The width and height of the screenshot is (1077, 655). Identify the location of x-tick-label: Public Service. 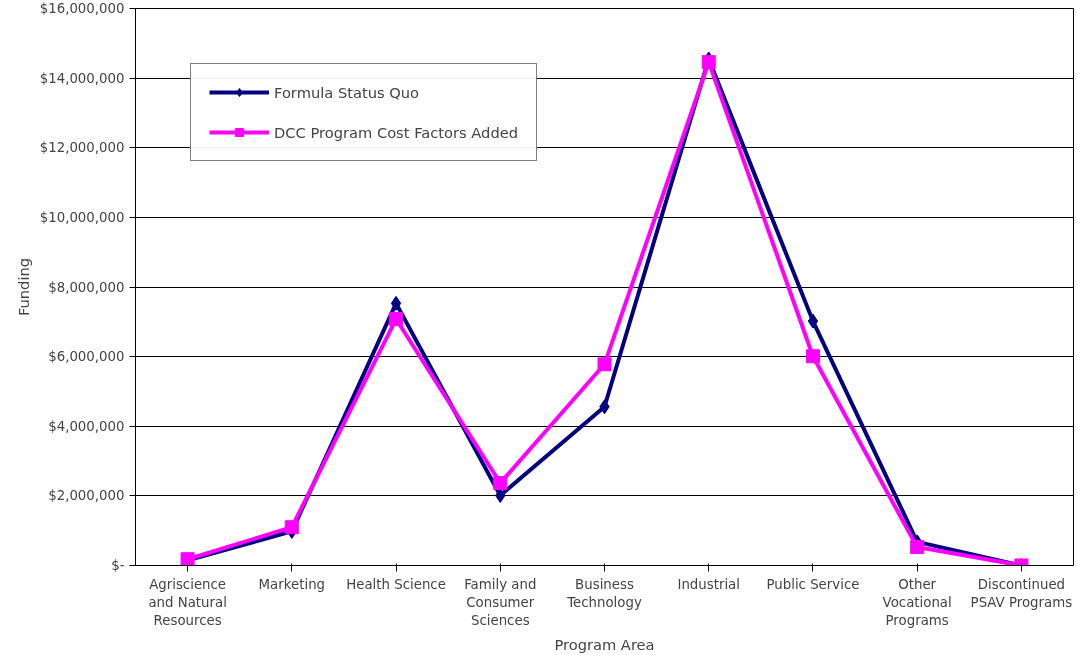
(813, 584).